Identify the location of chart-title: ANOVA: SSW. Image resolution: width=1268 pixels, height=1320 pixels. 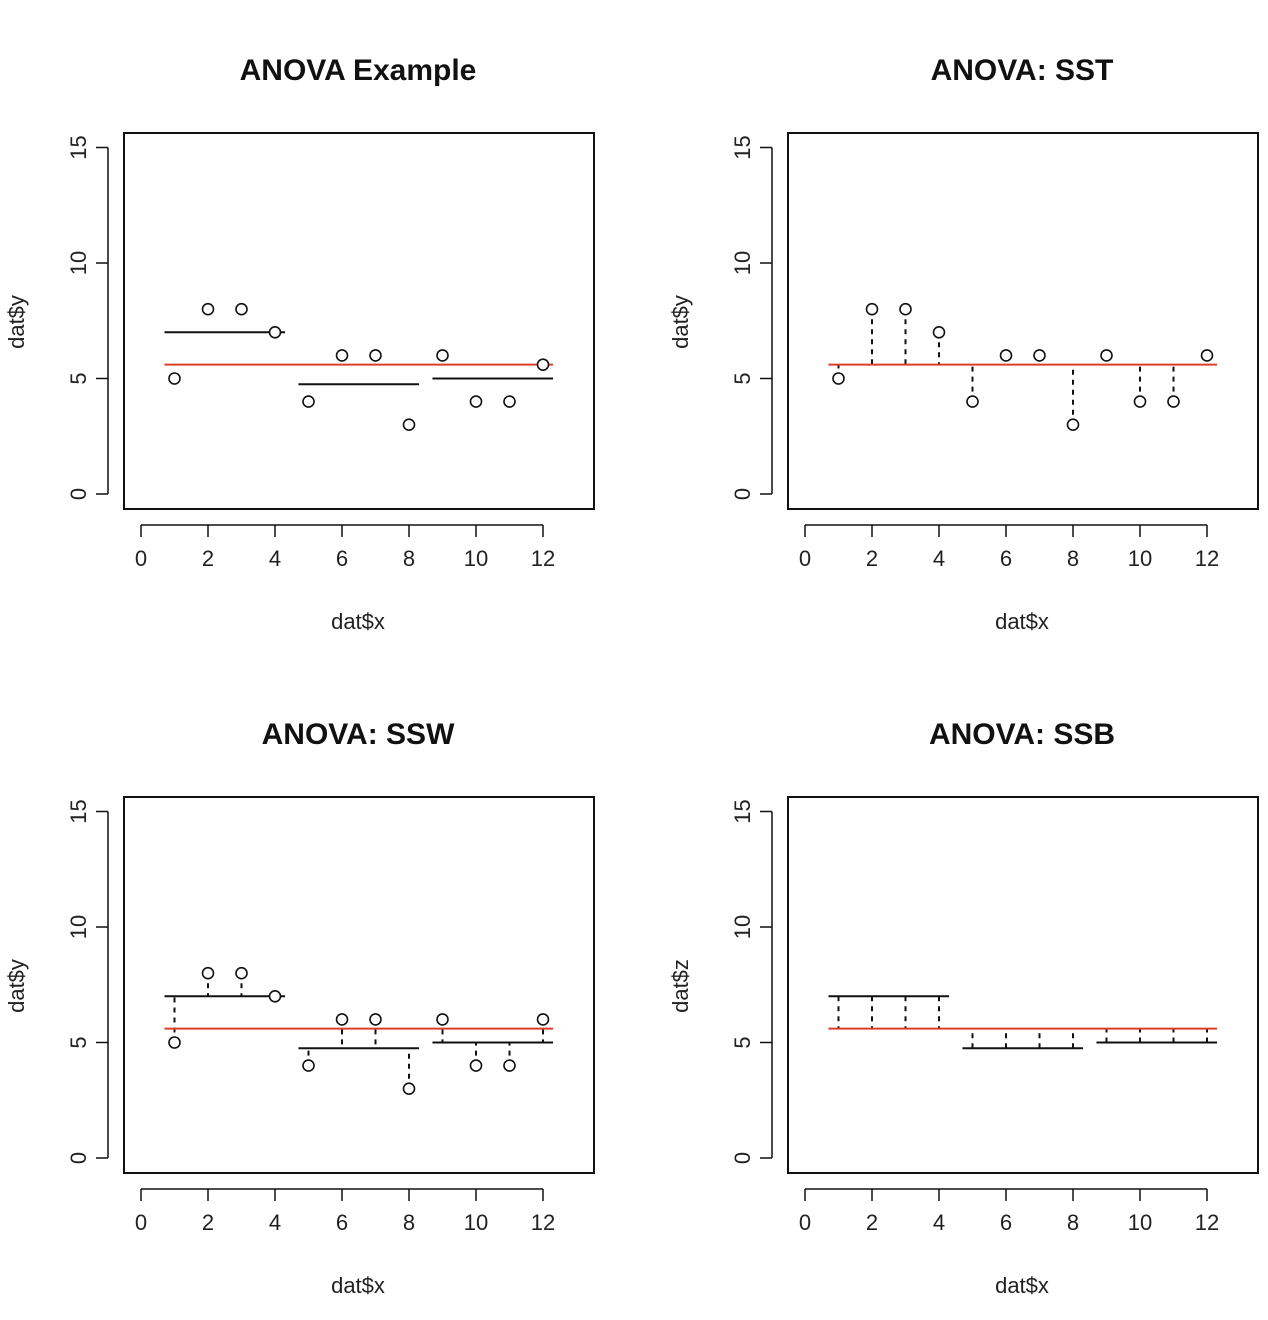
(358, 734).